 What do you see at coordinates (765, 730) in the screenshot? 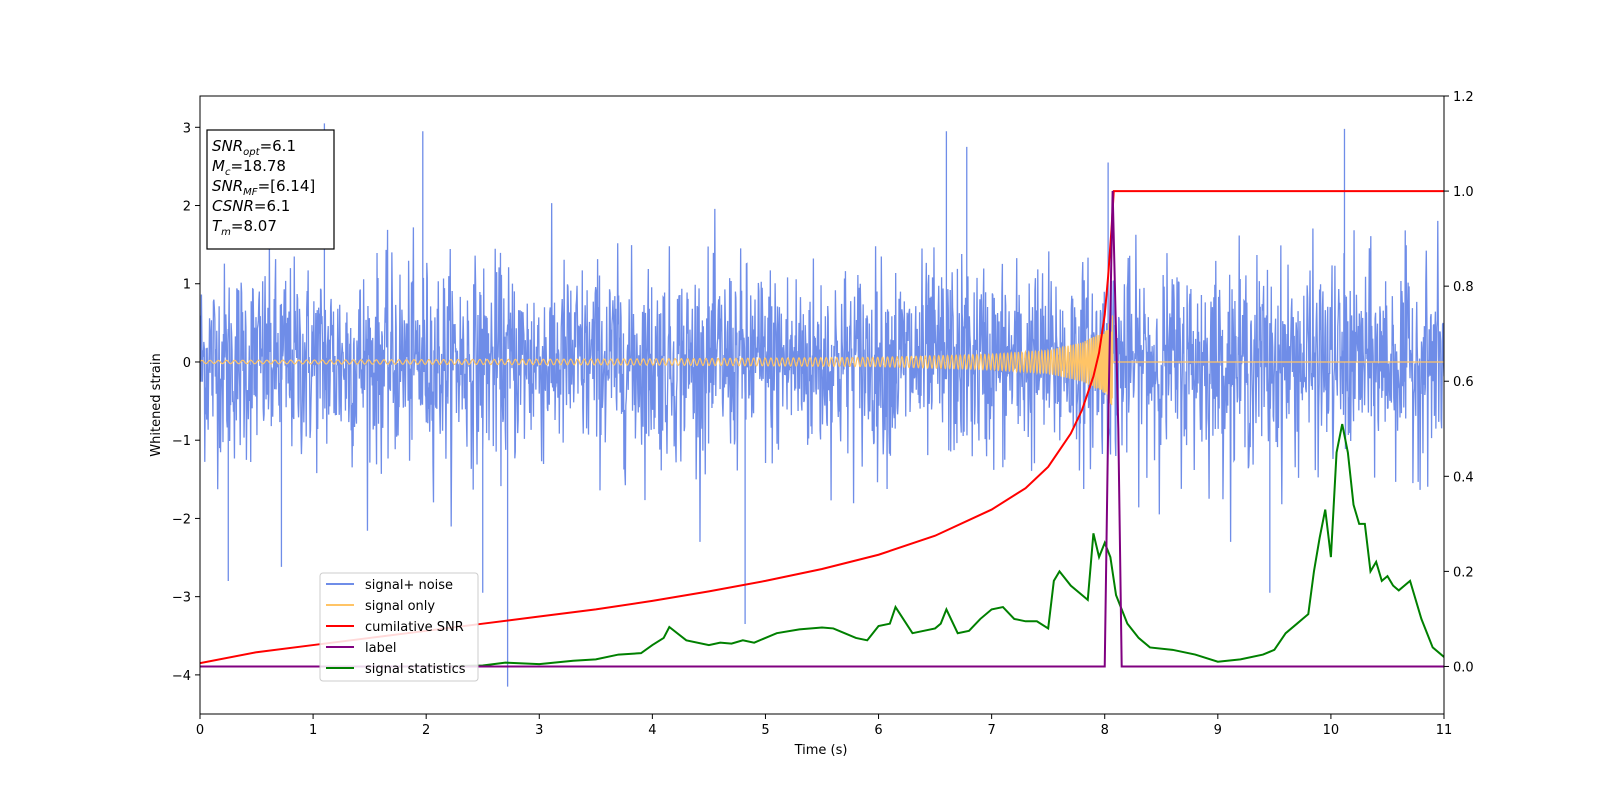
I see `x-tick-label: 5` at bounding box center [765, 730].